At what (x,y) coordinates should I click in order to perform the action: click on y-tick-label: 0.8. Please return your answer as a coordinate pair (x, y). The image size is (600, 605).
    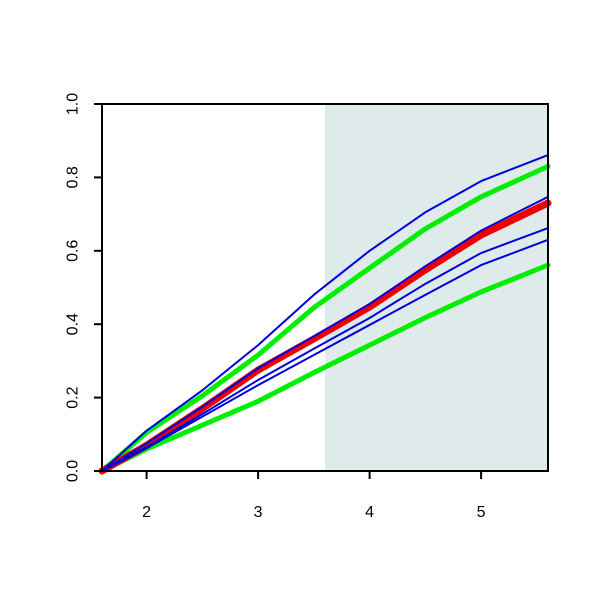
    Looking at the image, I should click on (73, 177).